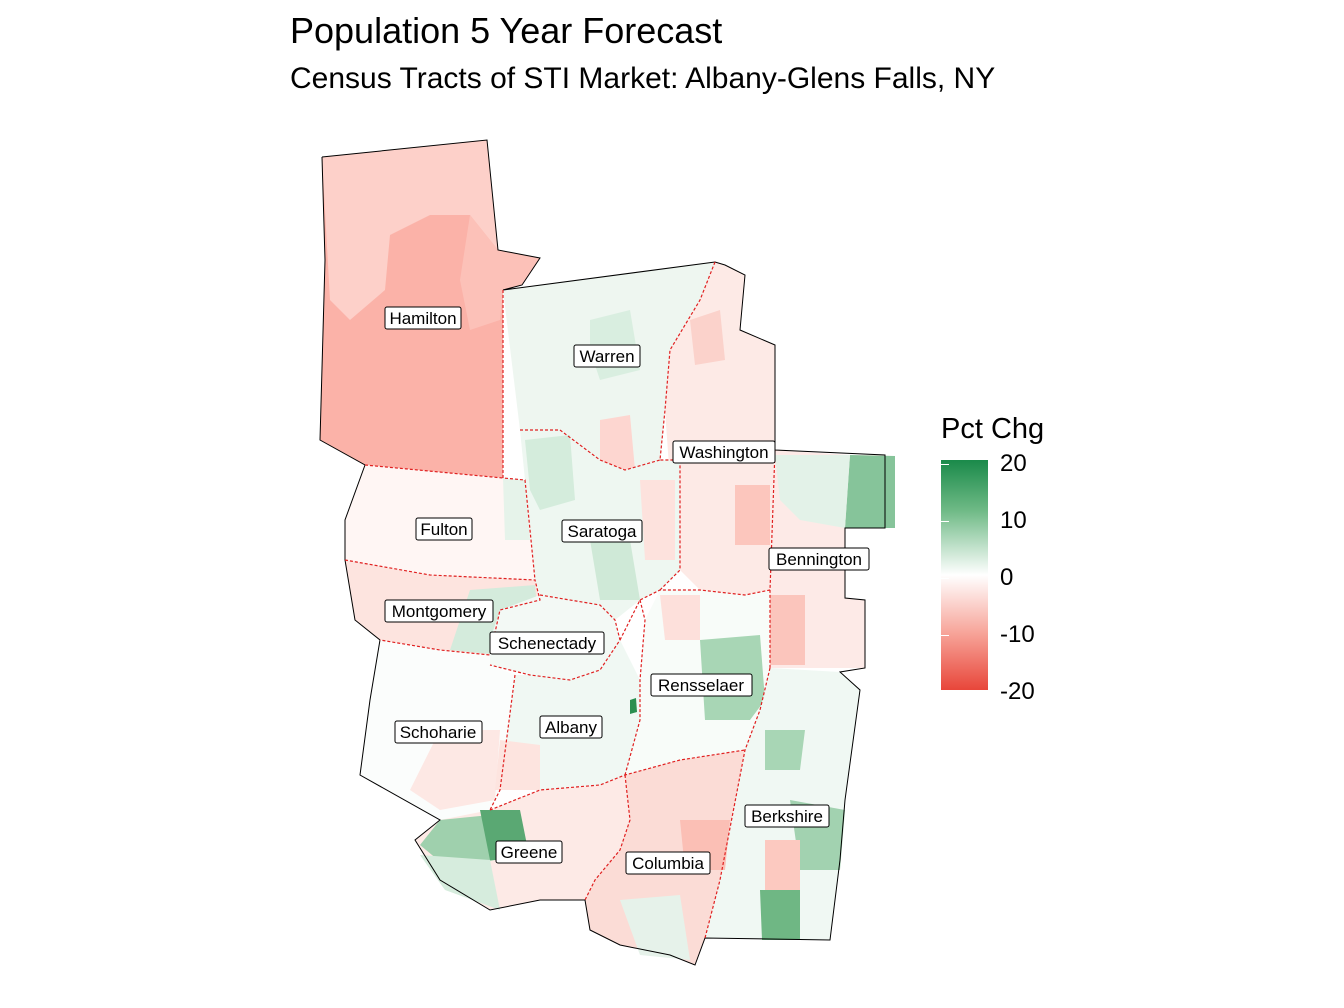  I want to click on label-montgomery: Montgomery, so click(439, 611).